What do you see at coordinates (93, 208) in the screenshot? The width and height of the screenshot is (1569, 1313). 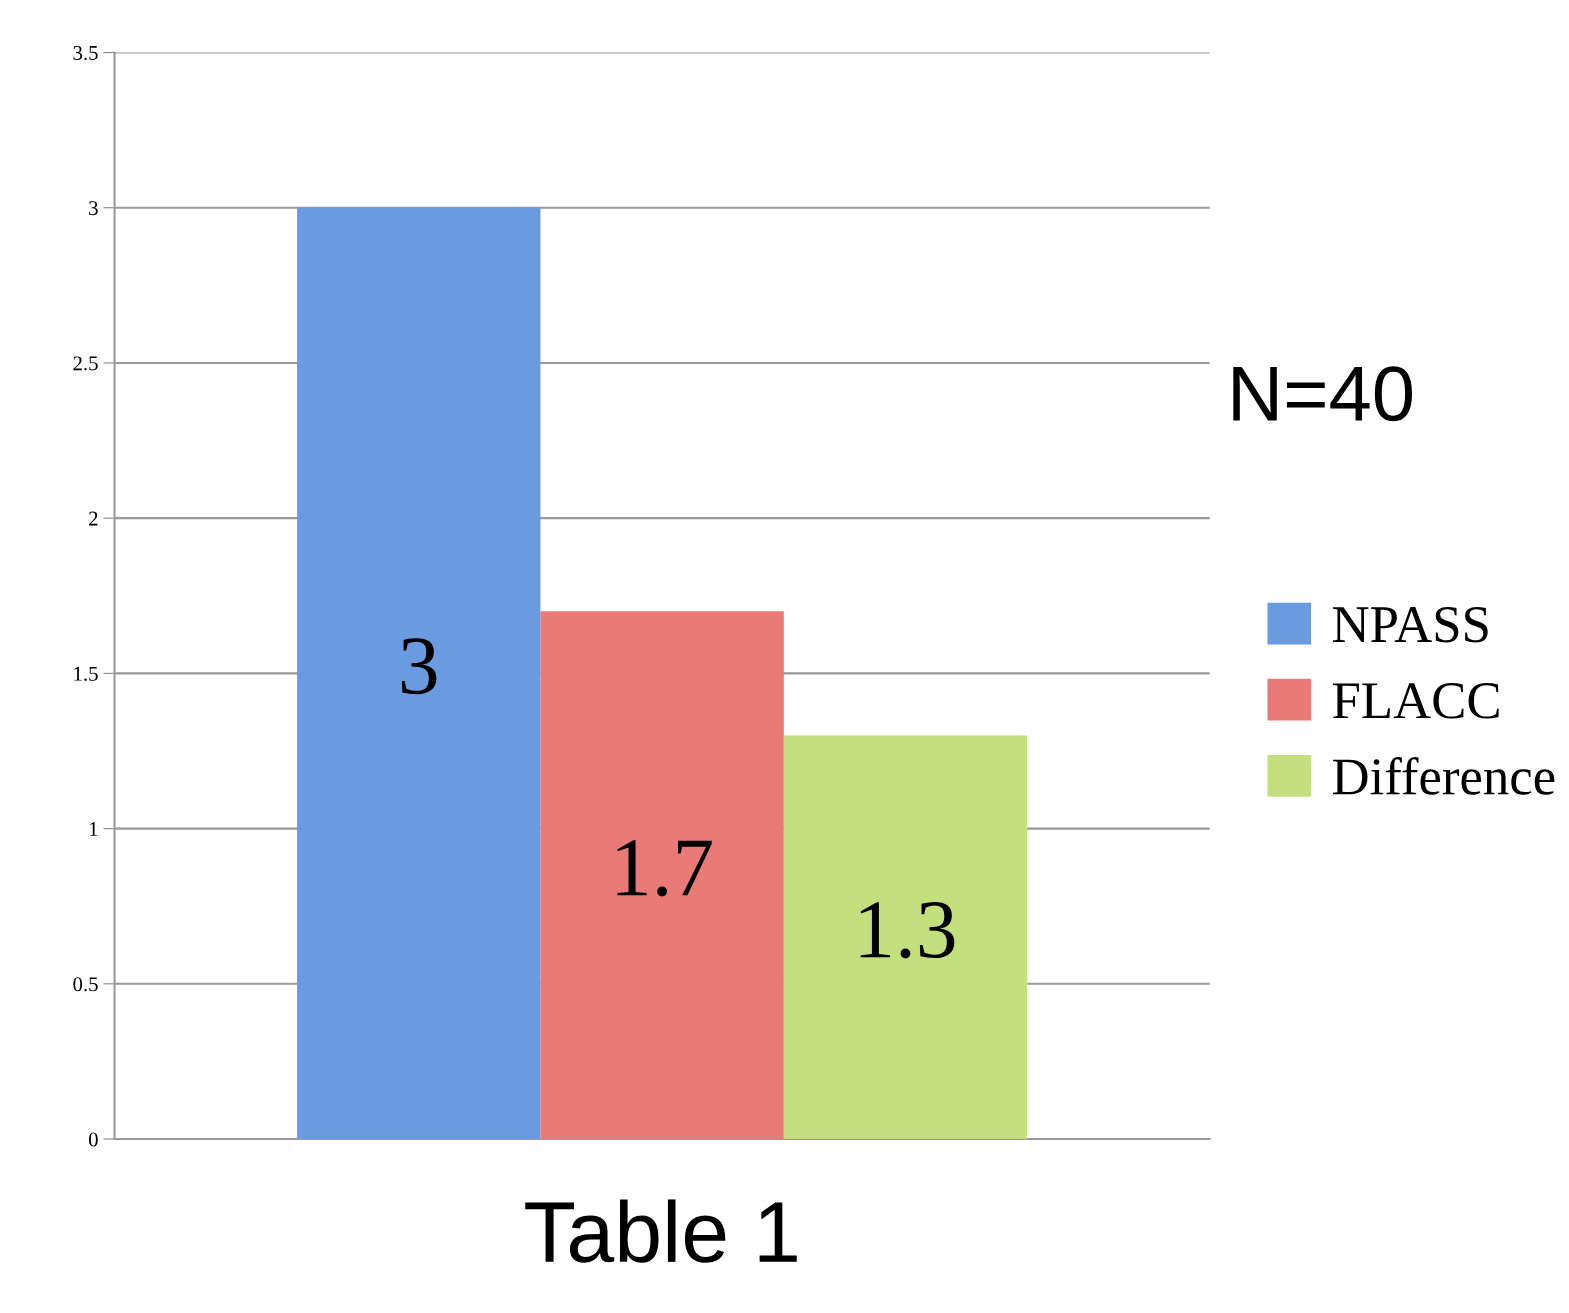 I see `y-tick-label: 3` at bounding box center [93, 208].